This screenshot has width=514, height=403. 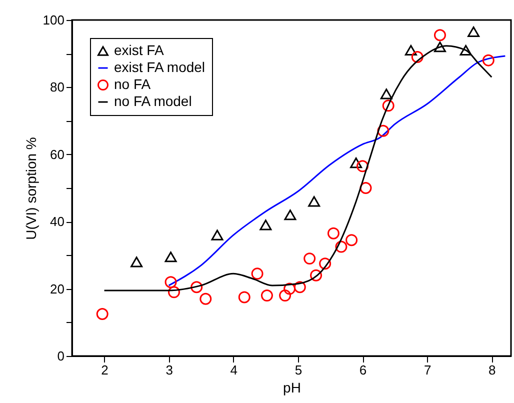 What do you see at coordinates (363, 370) in the screenshot?
I see `x-tick-label: 6` at bounding box center [363, 370].